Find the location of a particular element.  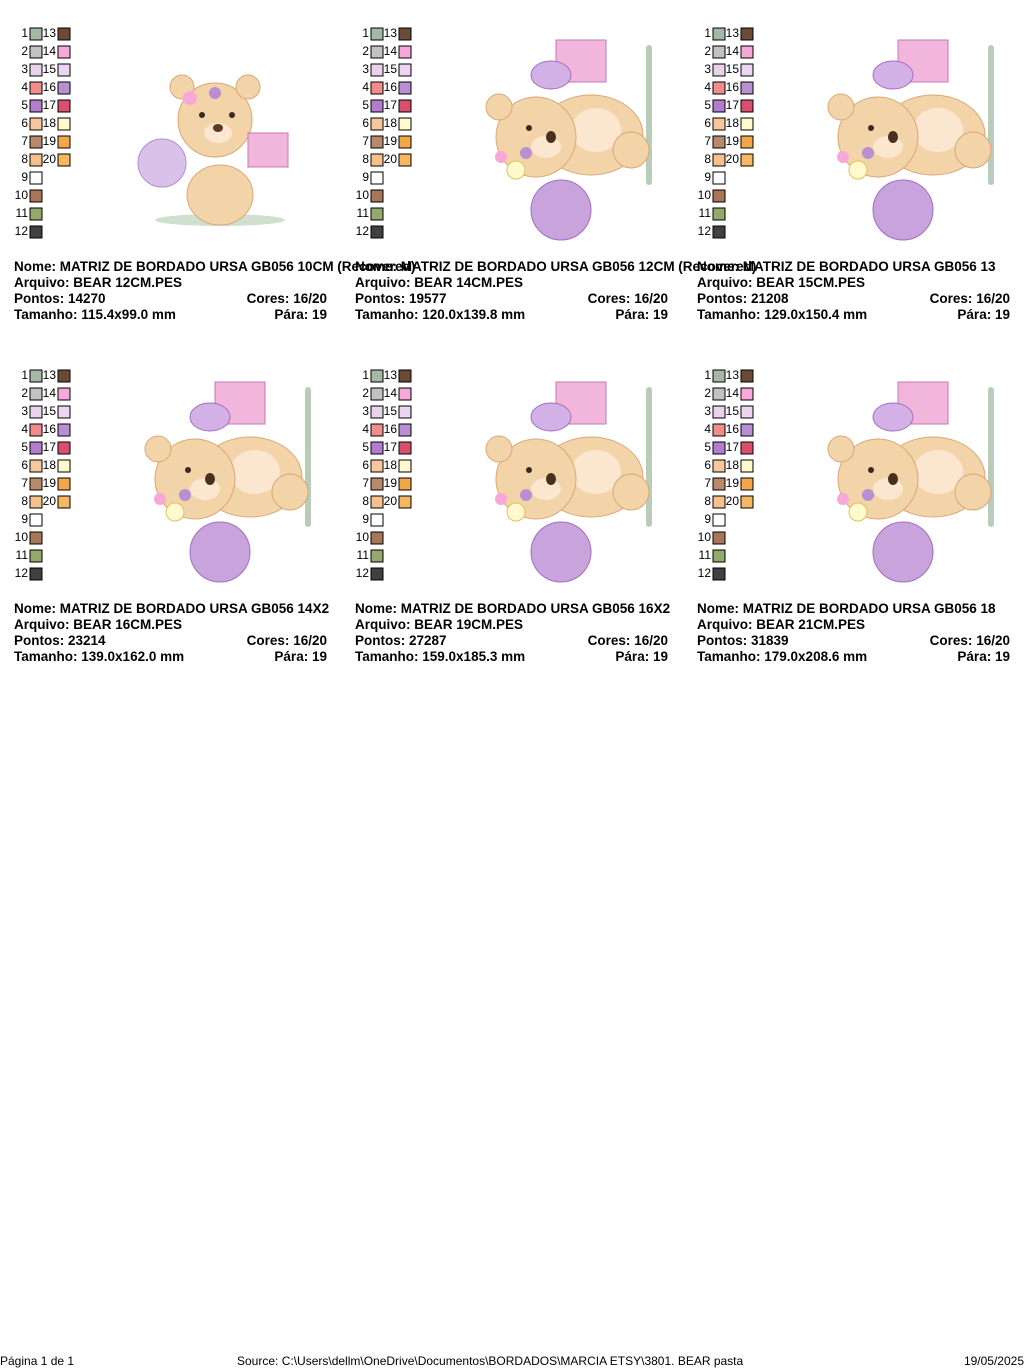

file-name: BEAR 12CM.PES is located at coordinates (128, 282).